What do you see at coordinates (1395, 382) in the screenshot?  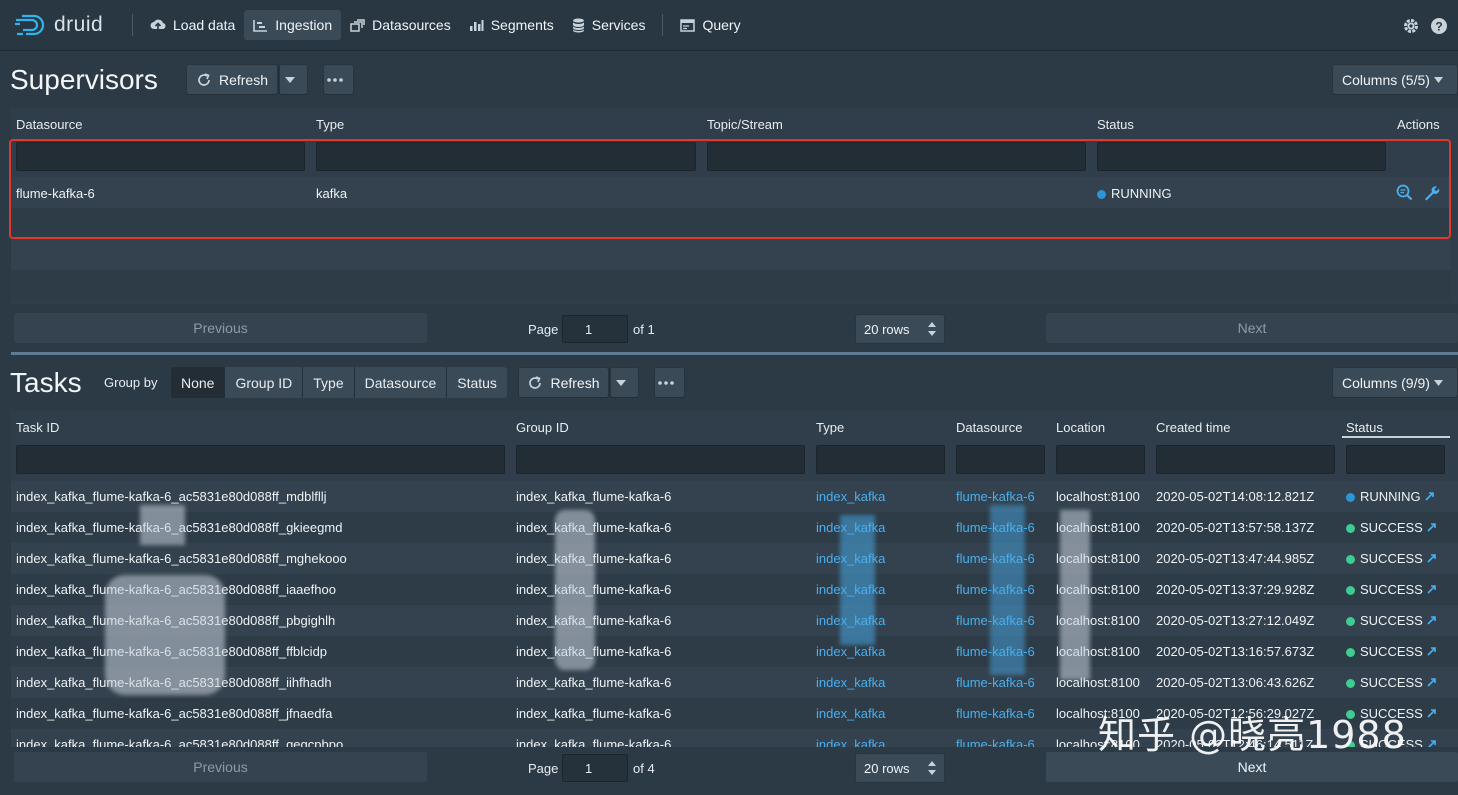 I see `tasks-columns-button: Columns (9/9)` at bounding box center [1395, 382].